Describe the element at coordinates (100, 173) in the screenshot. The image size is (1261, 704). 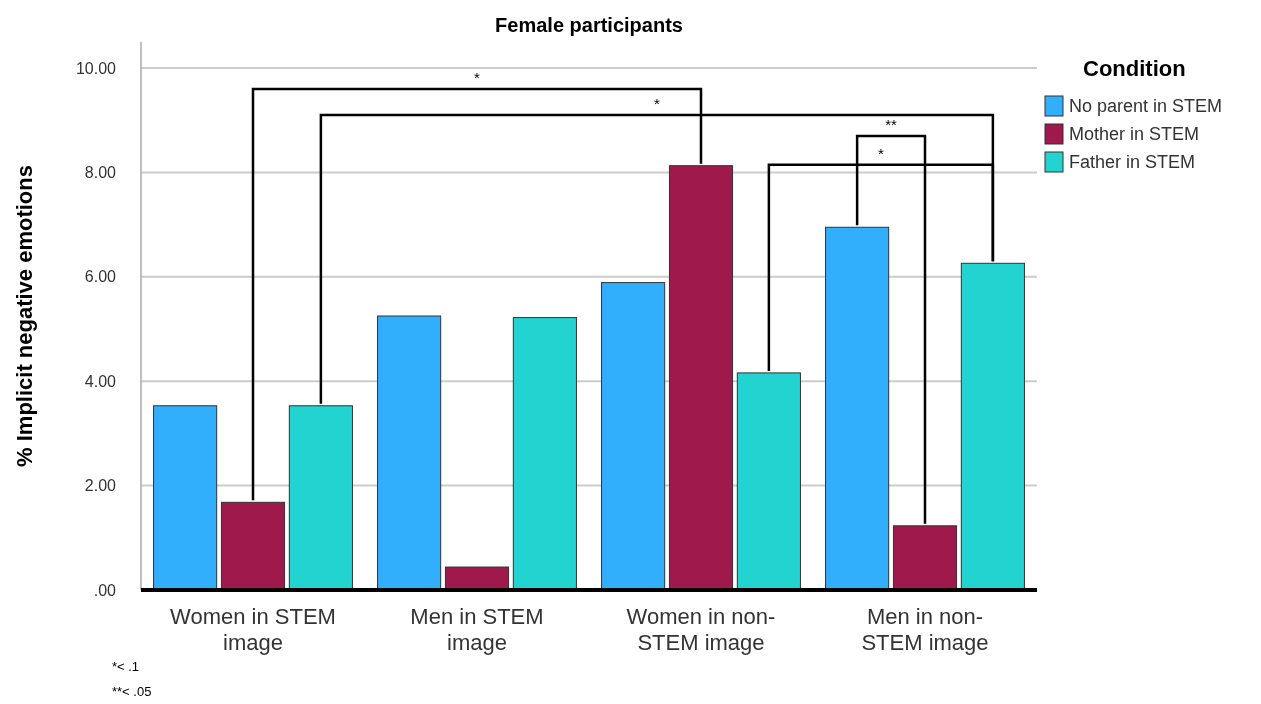
I see `y-tick-label: 8.00` at that location.